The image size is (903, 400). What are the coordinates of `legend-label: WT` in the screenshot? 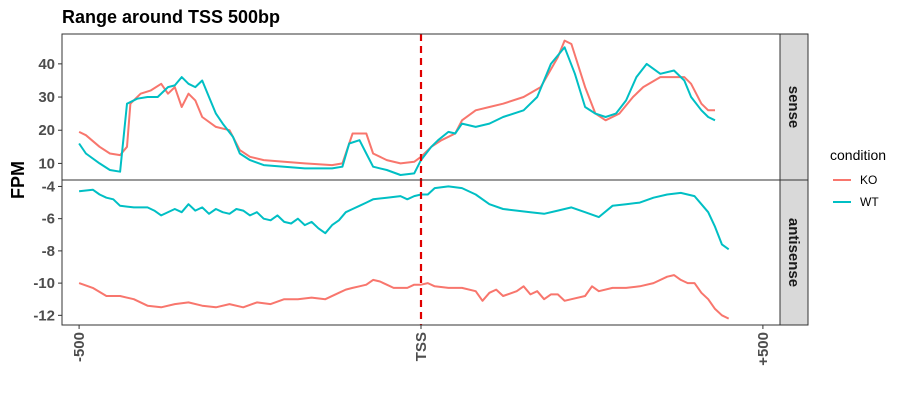 It's located at (869, 202).